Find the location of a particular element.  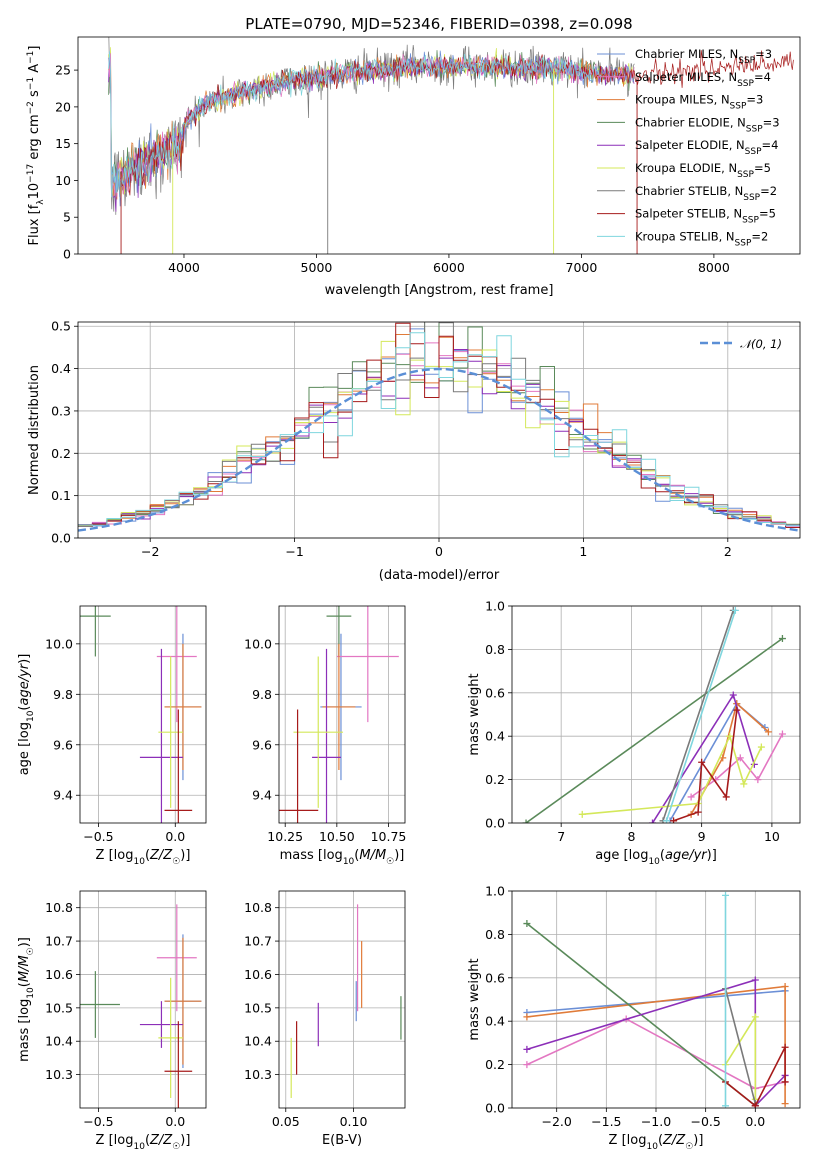

y-tick-label: 9.8 is located at coordinates (262, 694).